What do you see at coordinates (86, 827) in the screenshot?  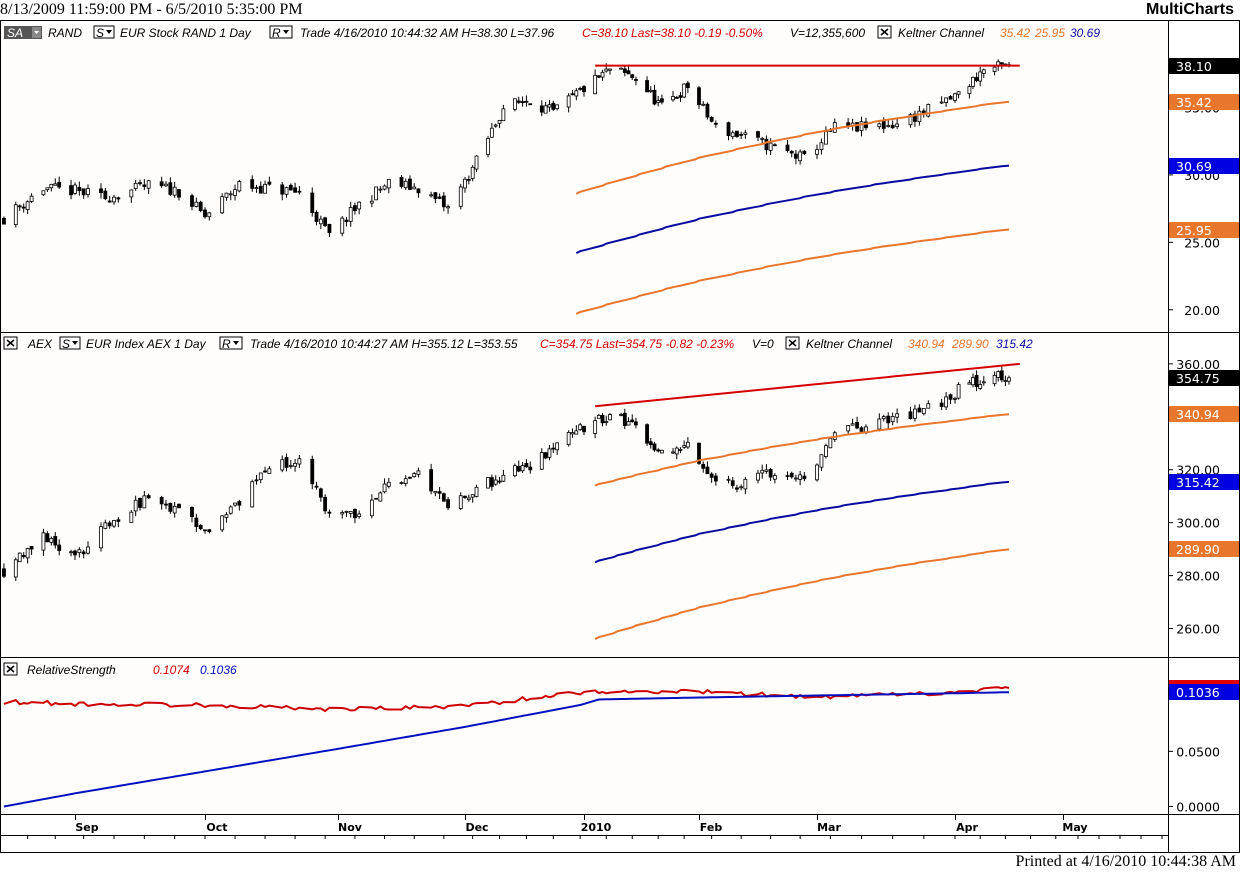 I see `x-tick-label: Sep` at bounding box center [86, 827].